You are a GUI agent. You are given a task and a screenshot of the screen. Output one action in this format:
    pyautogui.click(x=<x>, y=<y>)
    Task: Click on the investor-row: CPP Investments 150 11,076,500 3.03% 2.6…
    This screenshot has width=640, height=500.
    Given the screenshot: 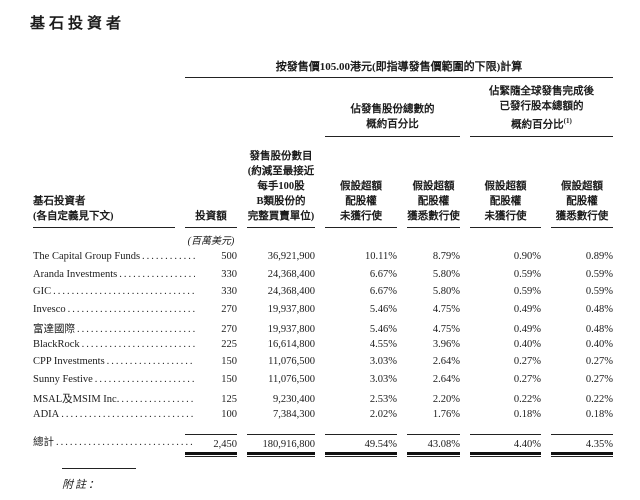 What is the action you would take?
    pyautogui.click(x=323, y=365)
    